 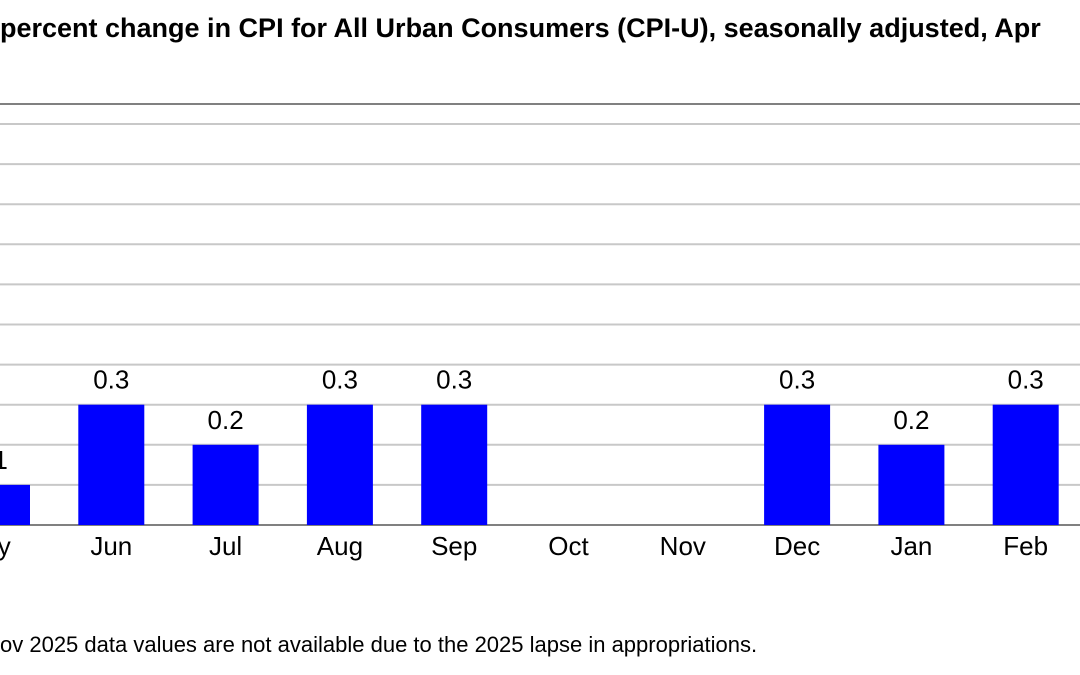 What do you see at coordinates (454, 464) in the screenshot?
I see `bar-sep` at bounding box center [454, 464].